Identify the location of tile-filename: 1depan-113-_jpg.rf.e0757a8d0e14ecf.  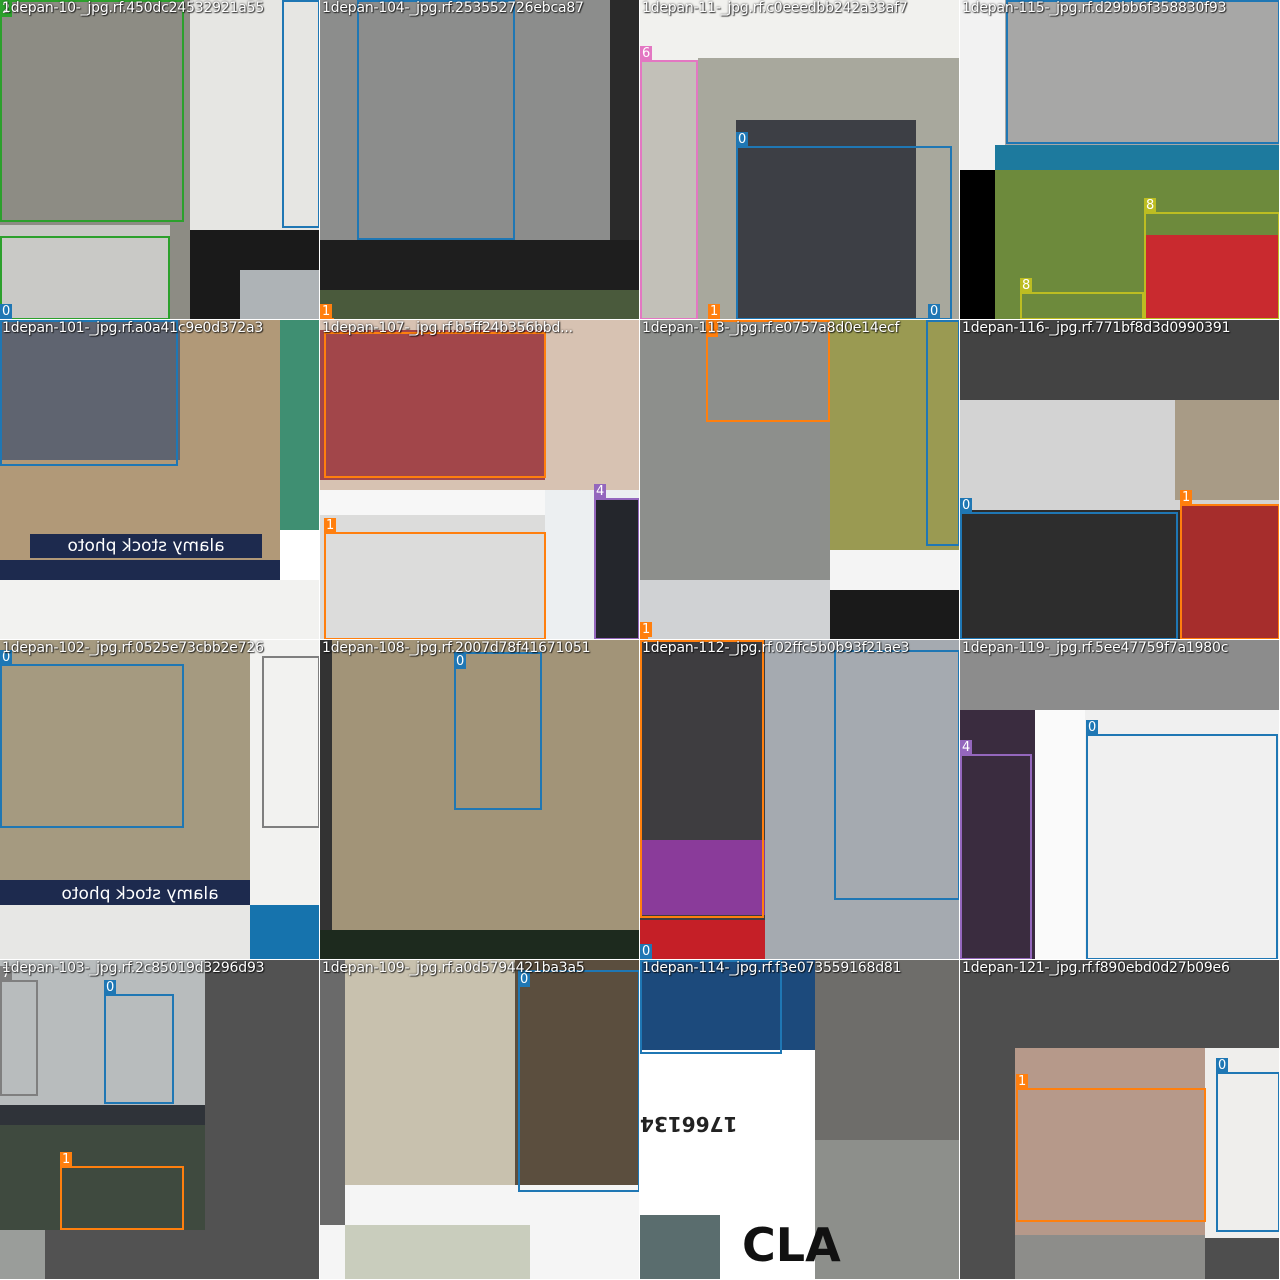
(771, 328).